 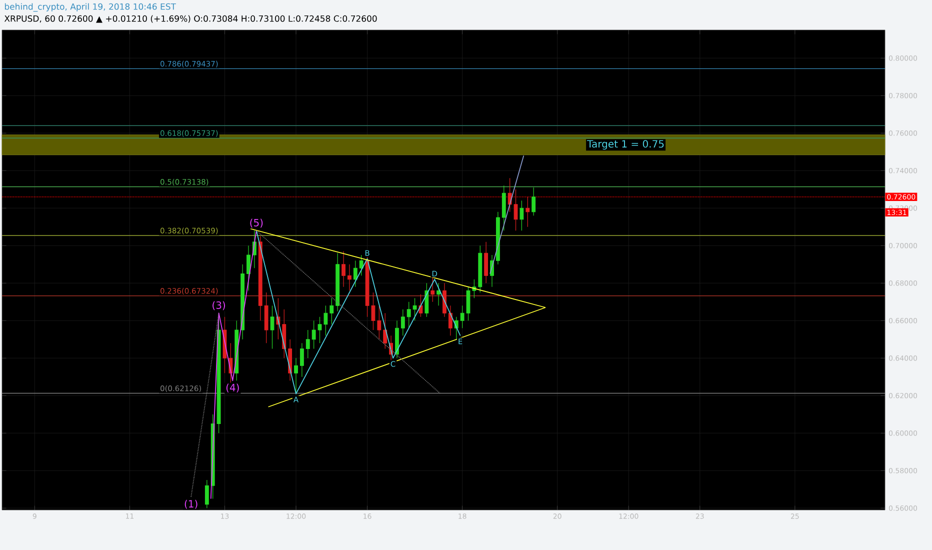 What do you see at coordinates (256, 223) in the screenshot?
I see `annotation: (5)` at bounding box center [256, 223].